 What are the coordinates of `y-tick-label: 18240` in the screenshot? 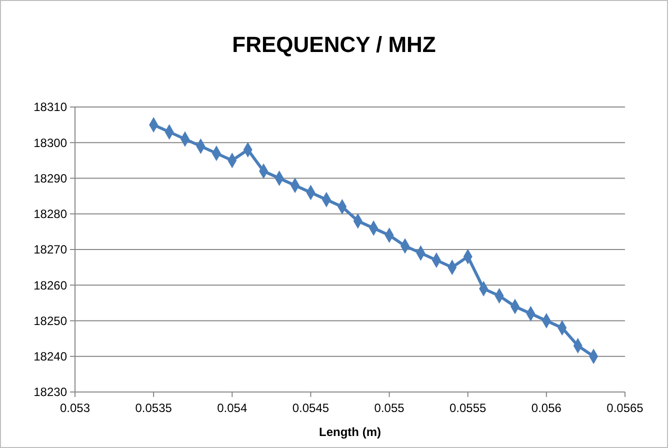 It's located at (51, 357).